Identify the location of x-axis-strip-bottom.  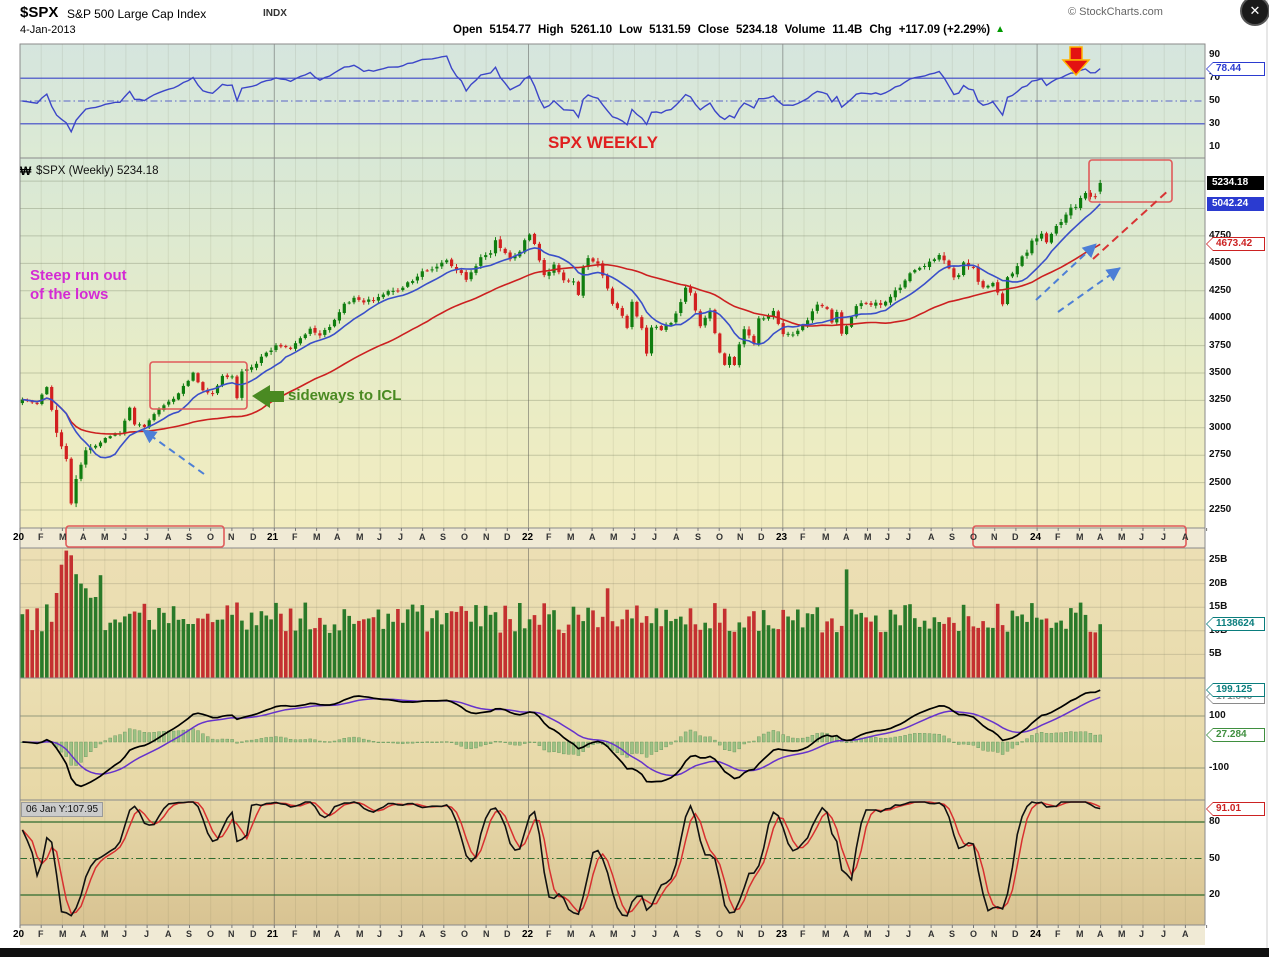
(612, 935).